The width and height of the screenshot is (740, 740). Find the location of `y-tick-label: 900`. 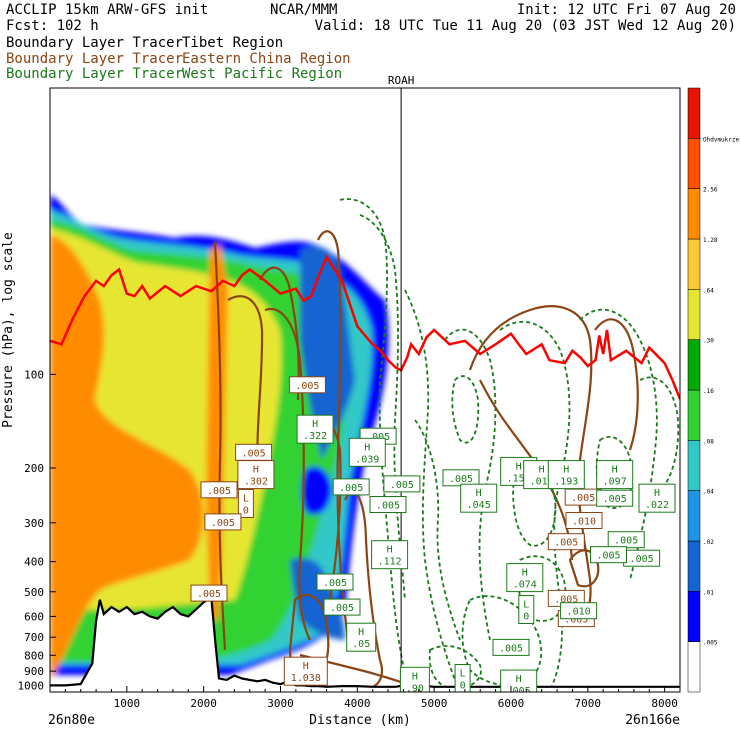

y-tick-label: 900 is located at coordinates (34, 671).